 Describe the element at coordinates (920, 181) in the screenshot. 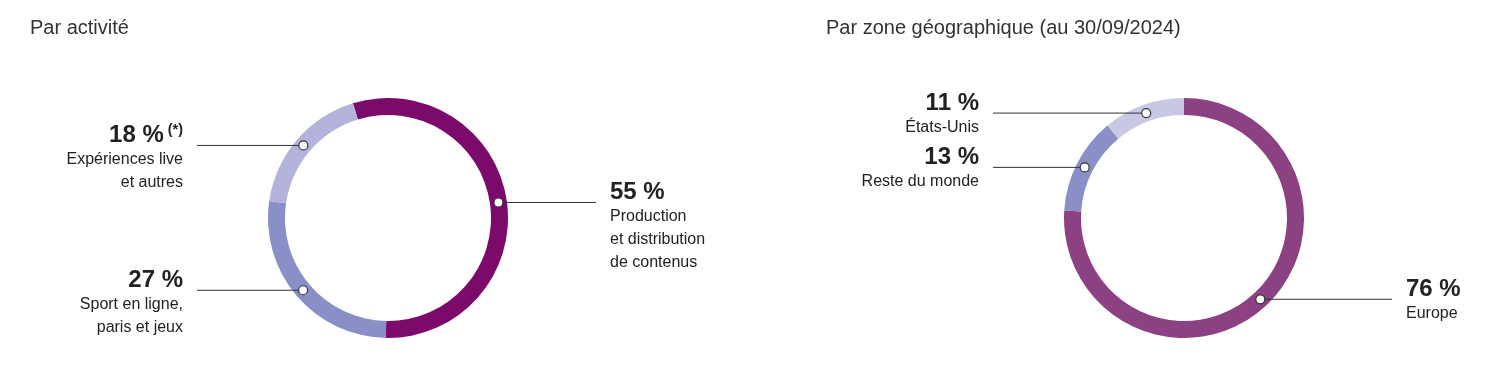

I see `slice-label: Reste du monde` at that location.